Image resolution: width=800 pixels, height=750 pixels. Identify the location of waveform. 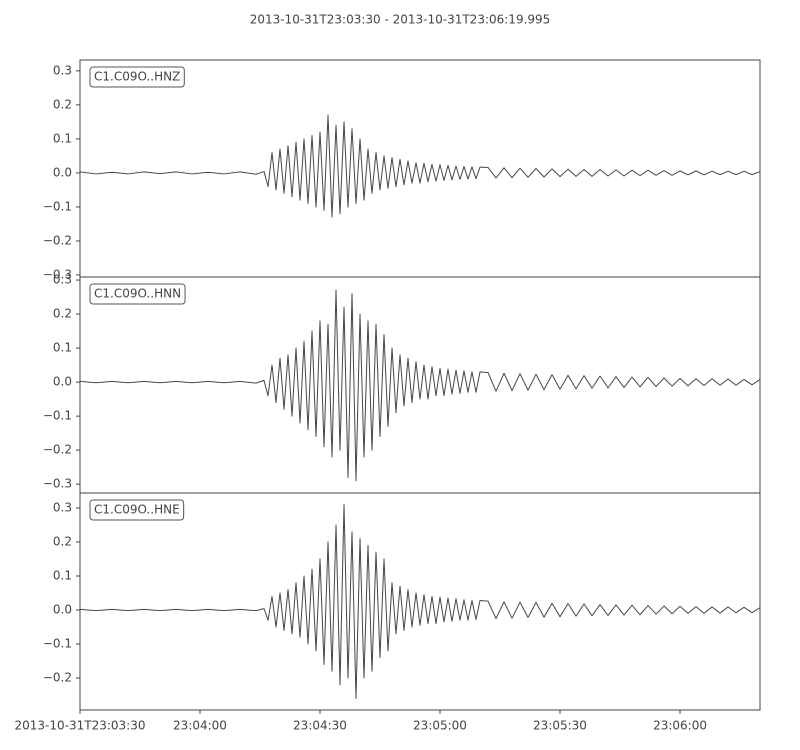
(420, 166).